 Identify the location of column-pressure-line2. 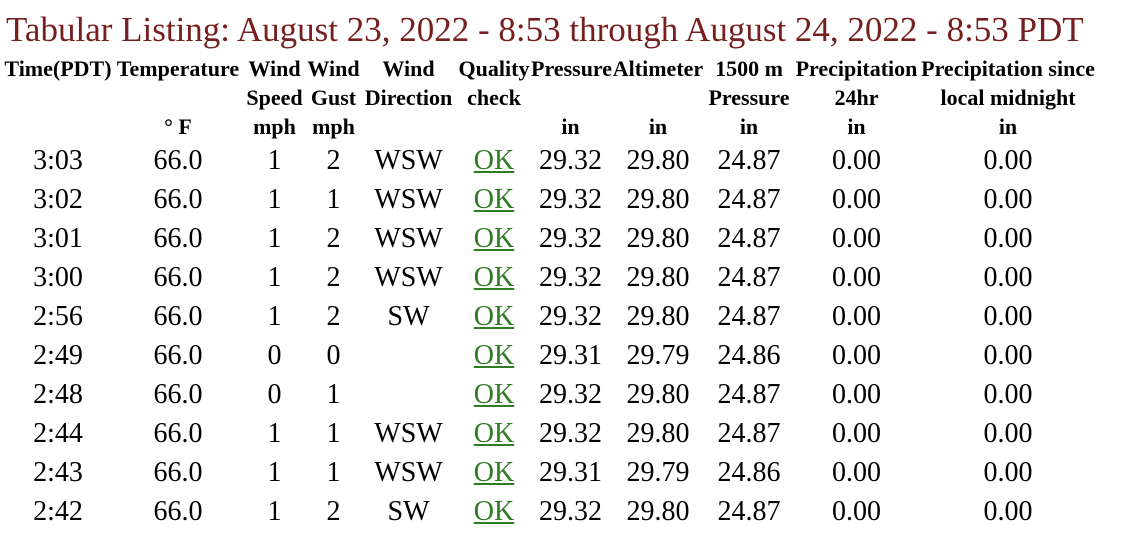
(570, 97).